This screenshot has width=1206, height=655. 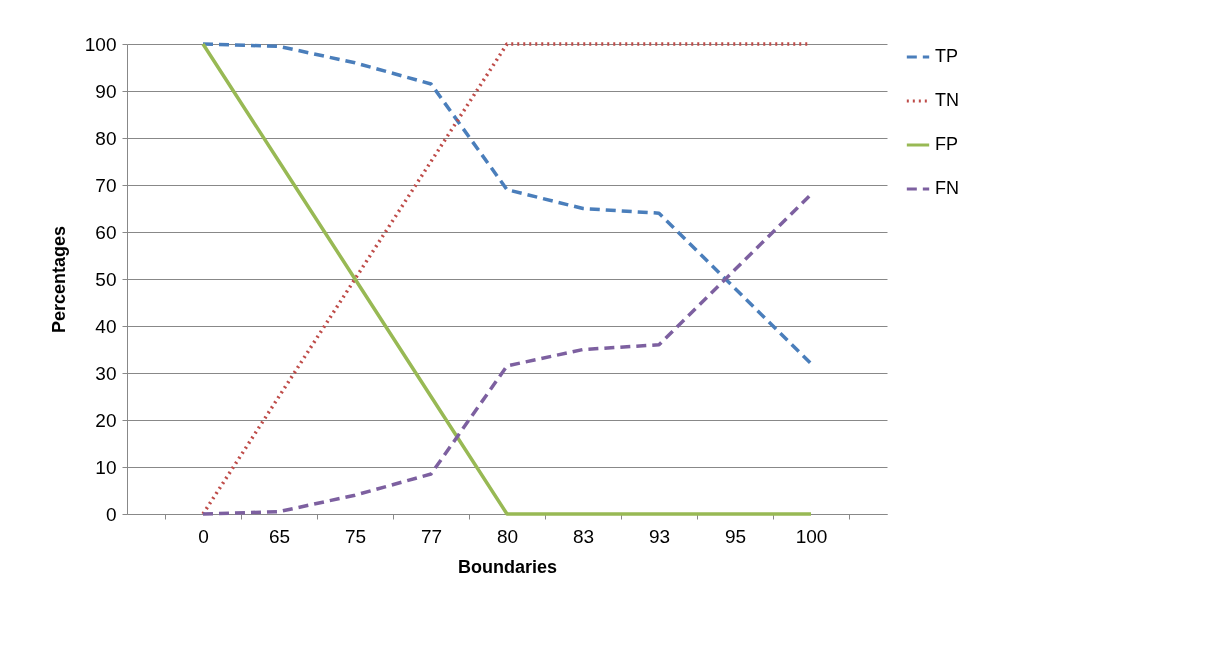 I want to click on y-tick-label: 60, so click(x=106, y=232).